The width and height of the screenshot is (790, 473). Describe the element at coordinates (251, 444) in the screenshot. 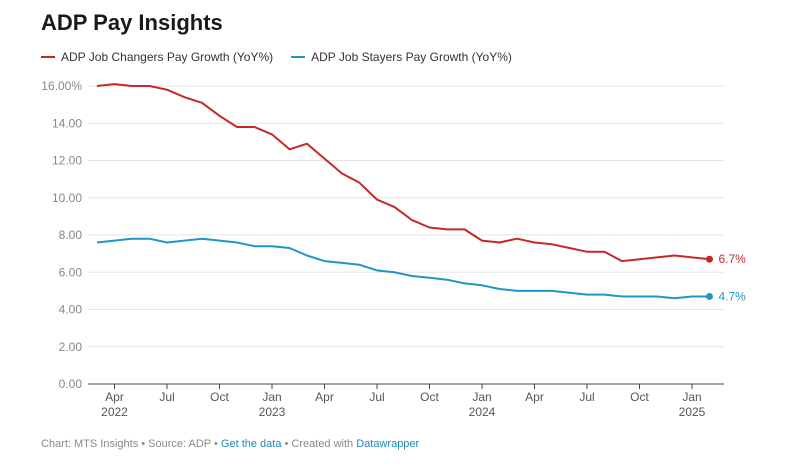

I see `get-the-data-link: Get the data` at that location.